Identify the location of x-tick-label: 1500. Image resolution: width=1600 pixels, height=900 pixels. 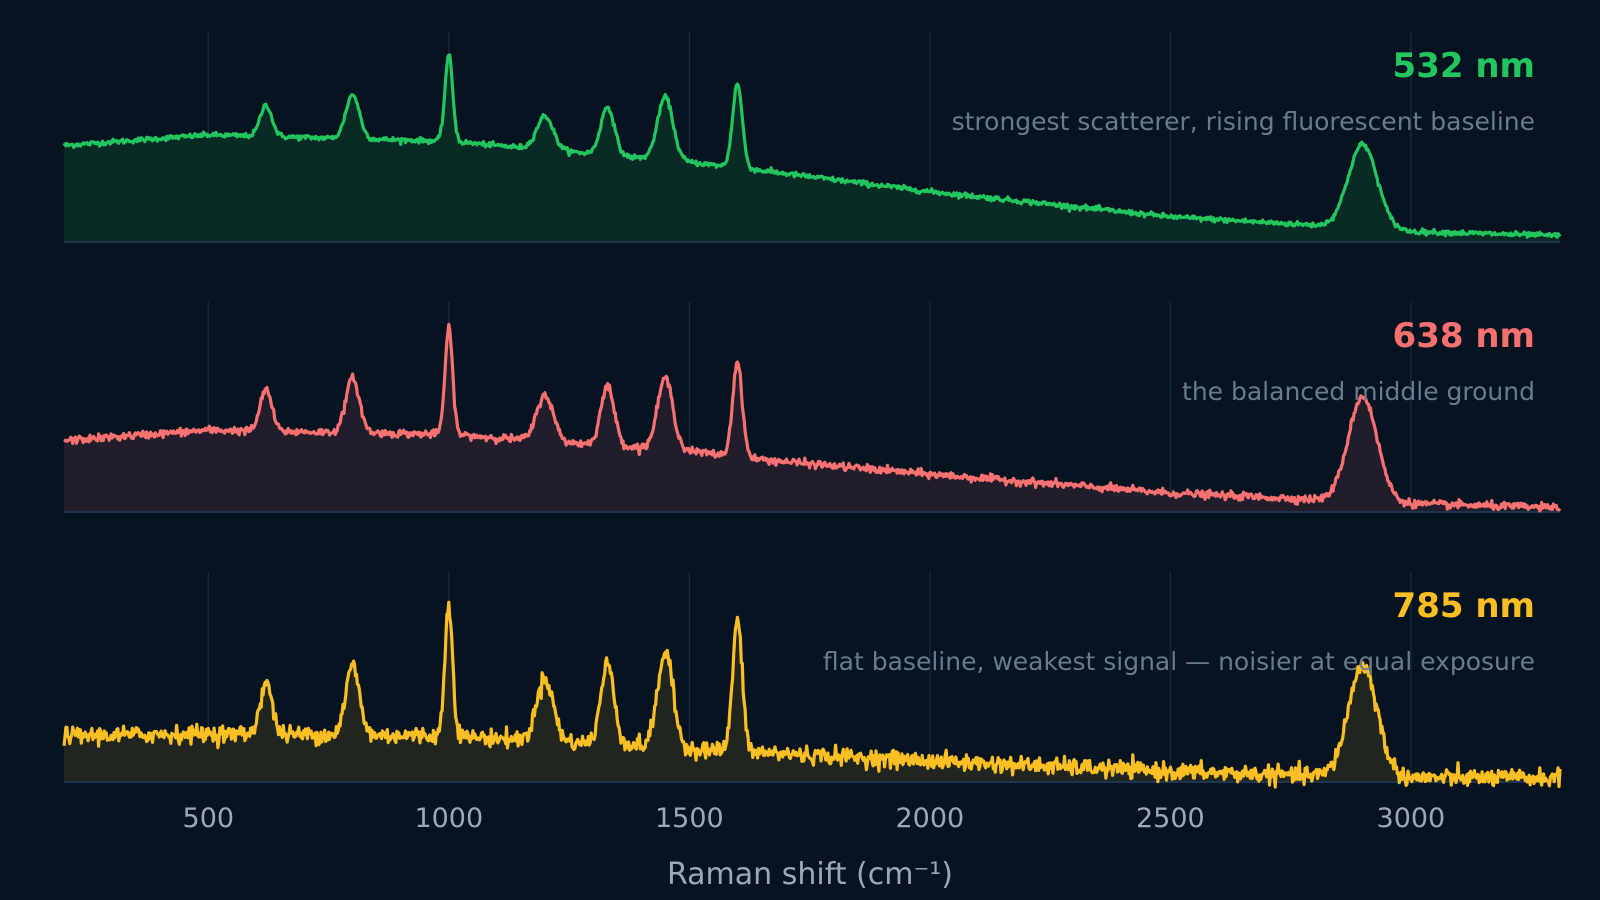
(689, 818).